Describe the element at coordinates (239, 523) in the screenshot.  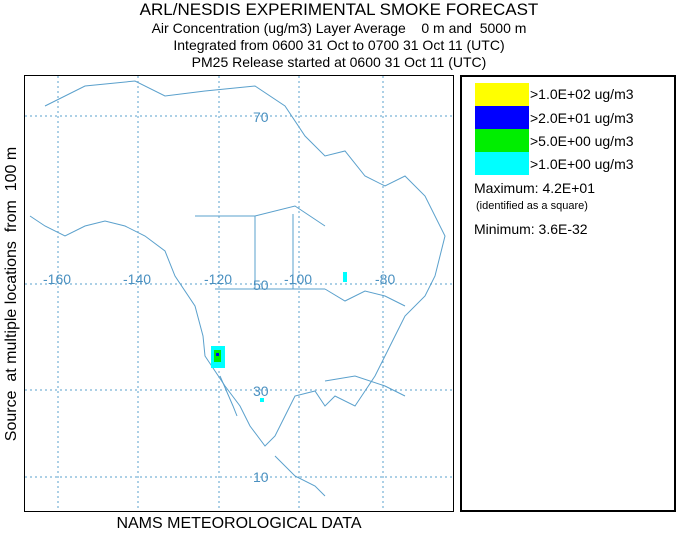
I see `data-source-footer: NAMS METEOROLOGICAL DATA` at that location.